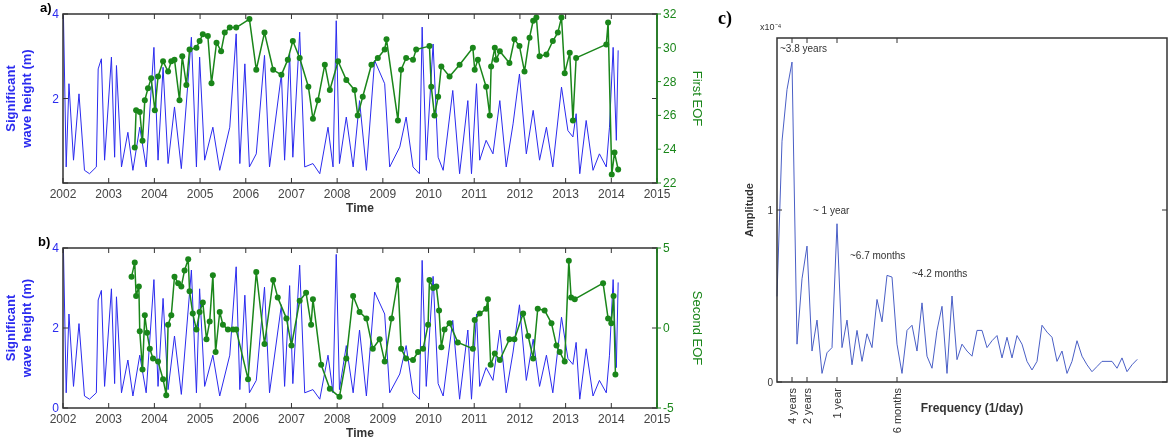  I want to click on y2-tick-label: 32, so click(670, 14).